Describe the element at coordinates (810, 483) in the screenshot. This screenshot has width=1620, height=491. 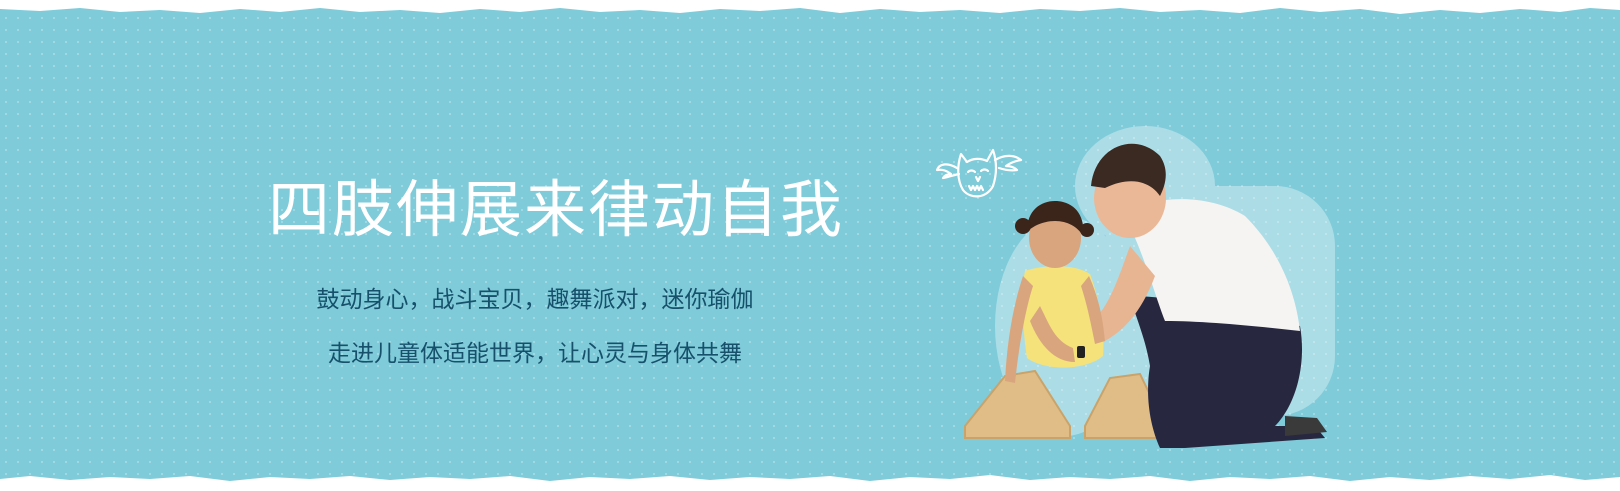
I see `torn-paper-bottom-edge` at that location.